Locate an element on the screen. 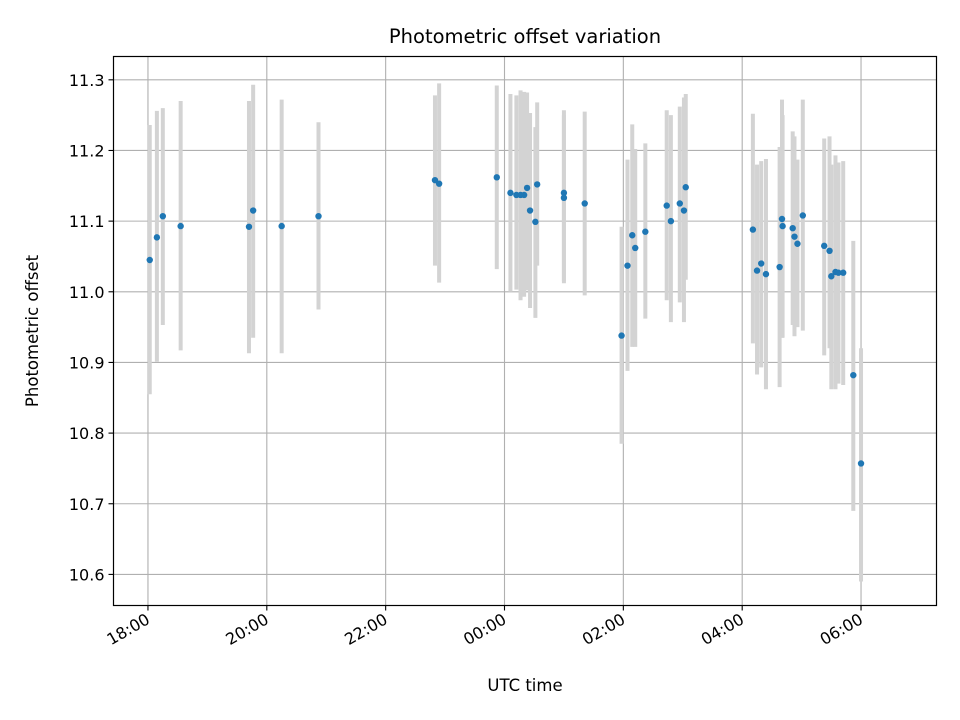 This screenshot has height=720, width=960. y-tick-label: 10.9 is located at coordinates (87, 362).